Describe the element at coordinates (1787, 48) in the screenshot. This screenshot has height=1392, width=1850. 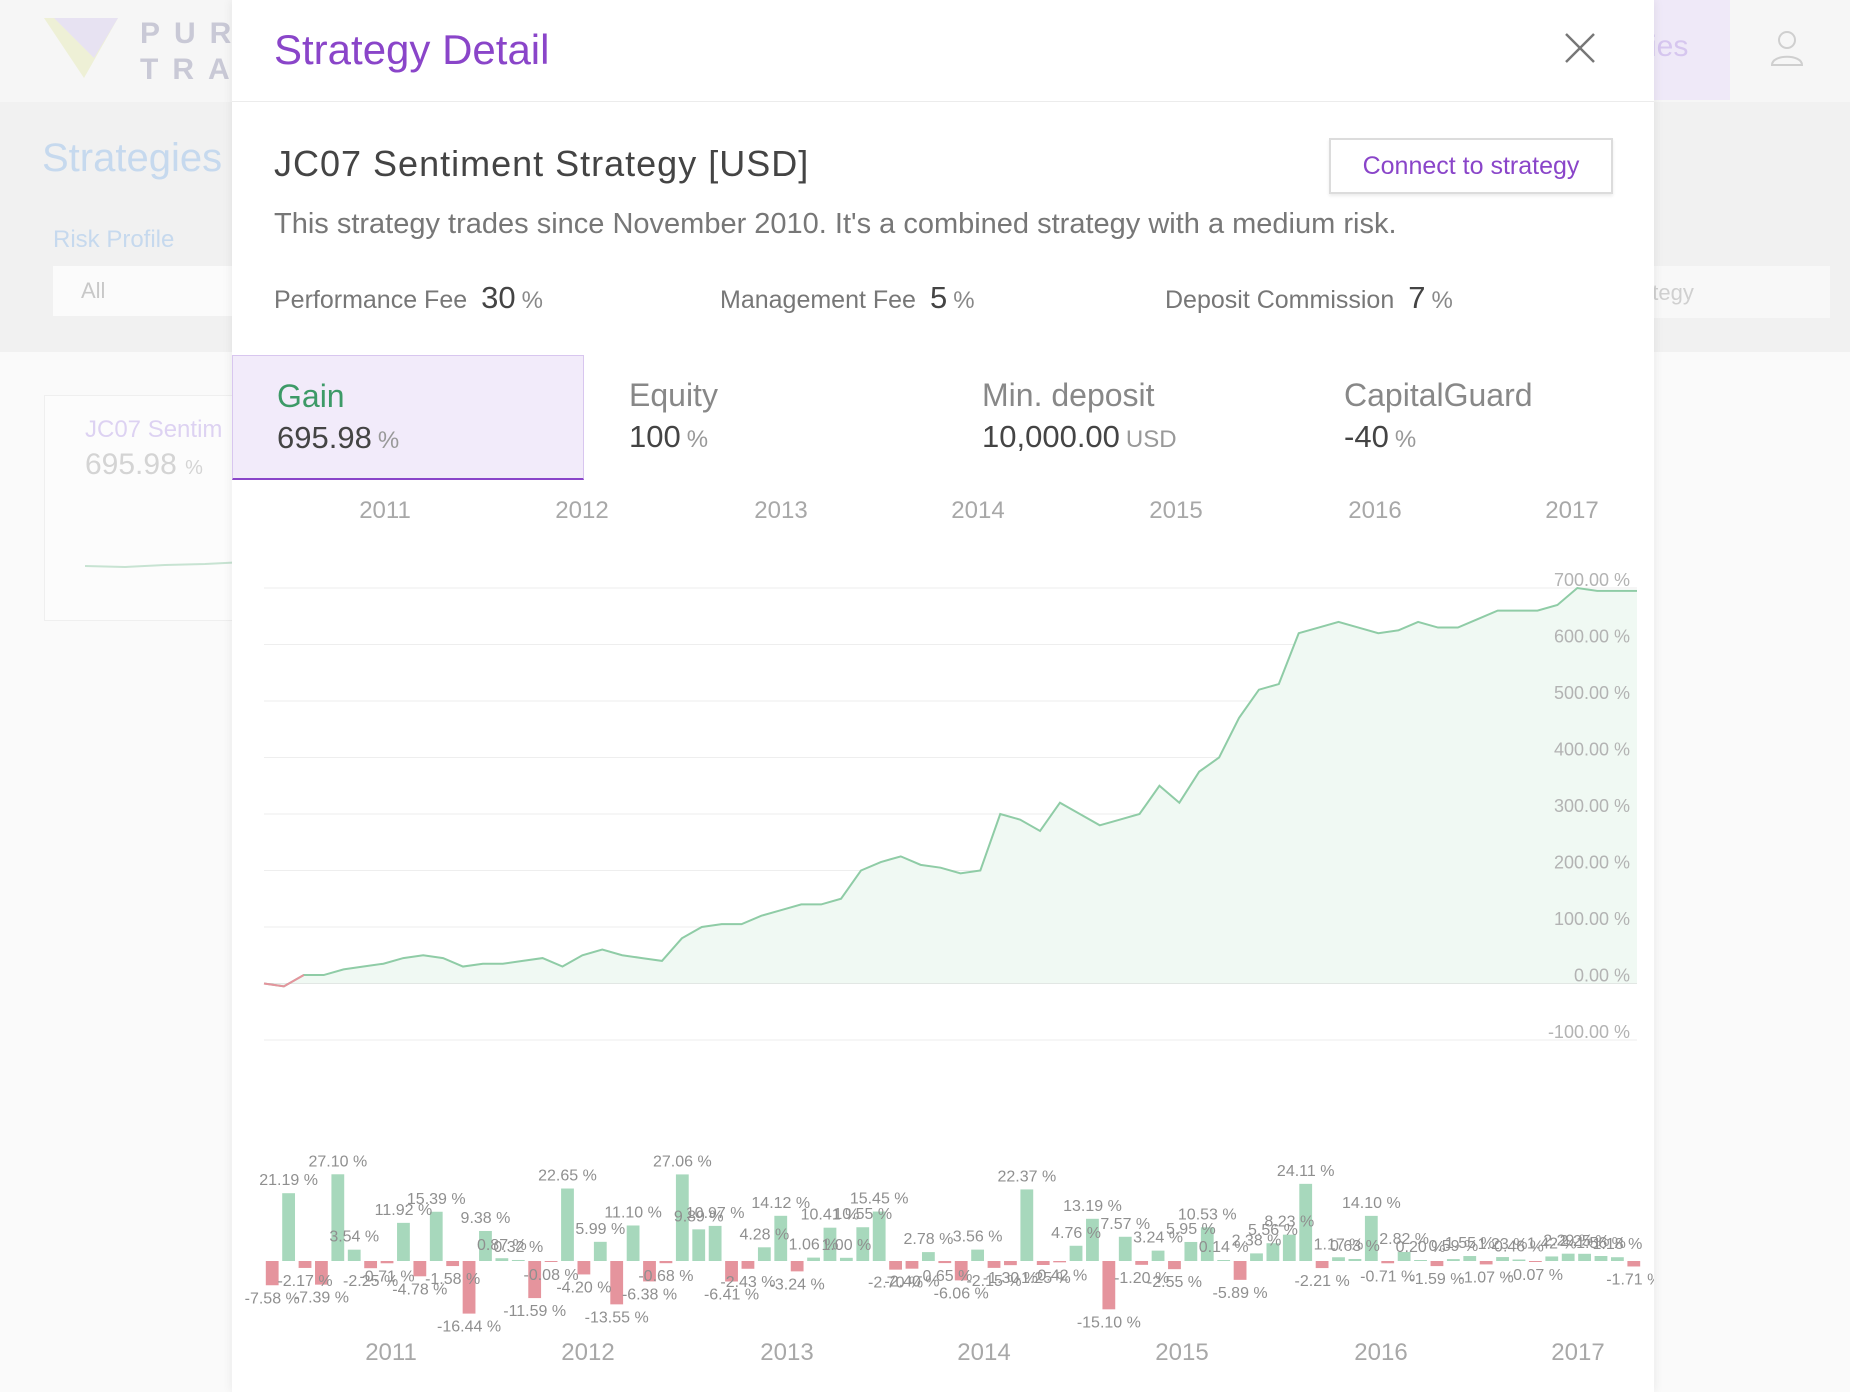
I see `user-icon` at that location.